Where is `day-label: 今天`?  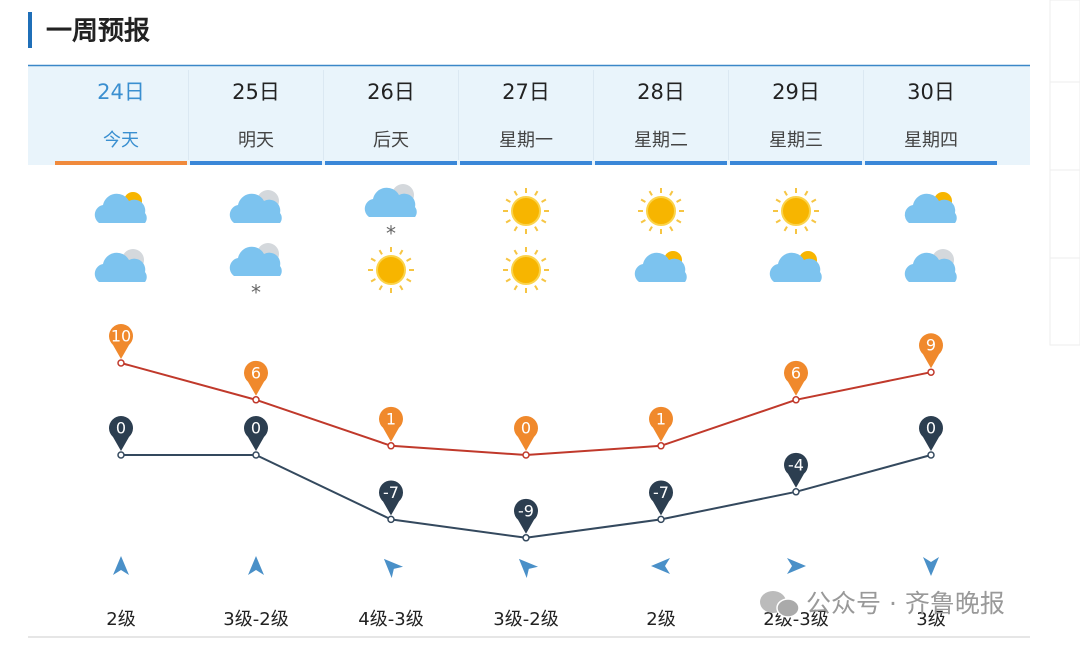 day-label: 今天 is located at coordinates (121, 140).